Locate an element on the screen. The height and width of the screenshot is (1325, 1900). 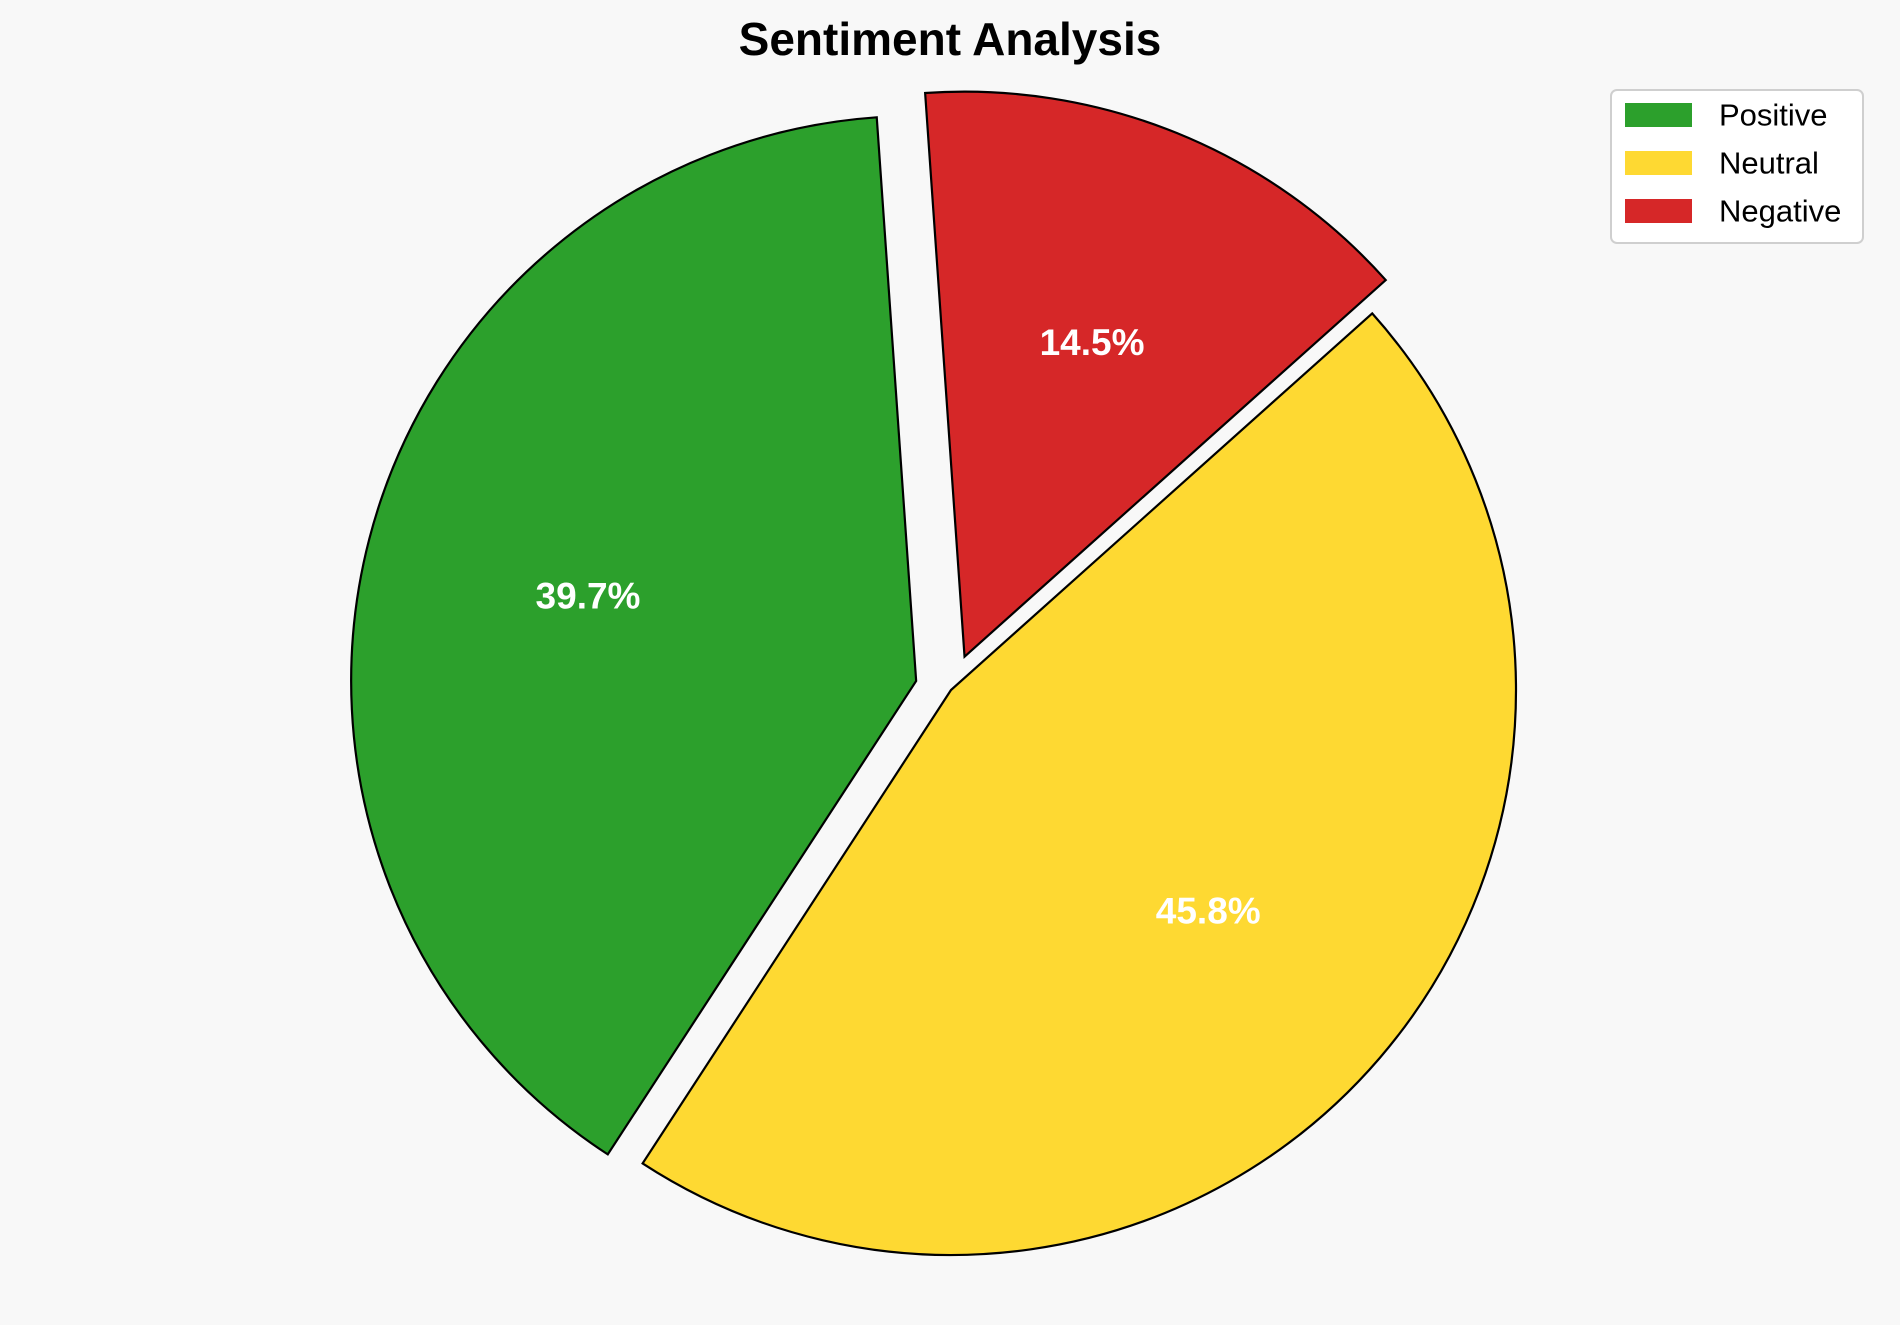
pie-slice-negative is located at coordinates (1155, 374).